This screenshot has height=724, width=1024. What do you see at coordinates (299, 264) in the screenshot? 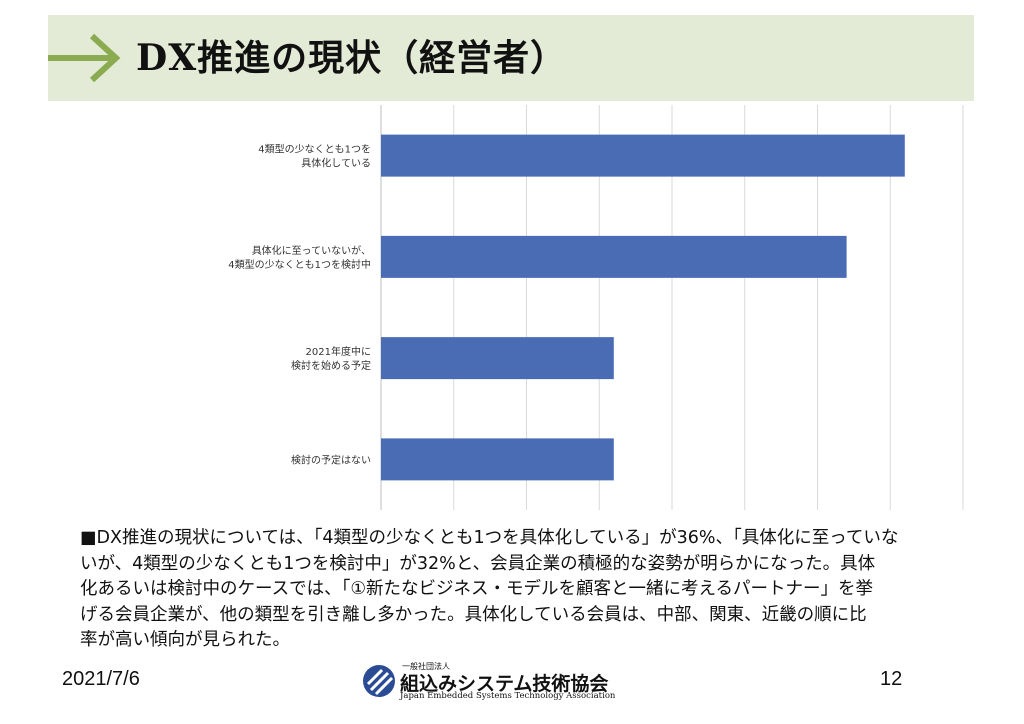
I see `category-label-line: 4類型の少なくとも1つを検討中` at bounding box center [299, 264].